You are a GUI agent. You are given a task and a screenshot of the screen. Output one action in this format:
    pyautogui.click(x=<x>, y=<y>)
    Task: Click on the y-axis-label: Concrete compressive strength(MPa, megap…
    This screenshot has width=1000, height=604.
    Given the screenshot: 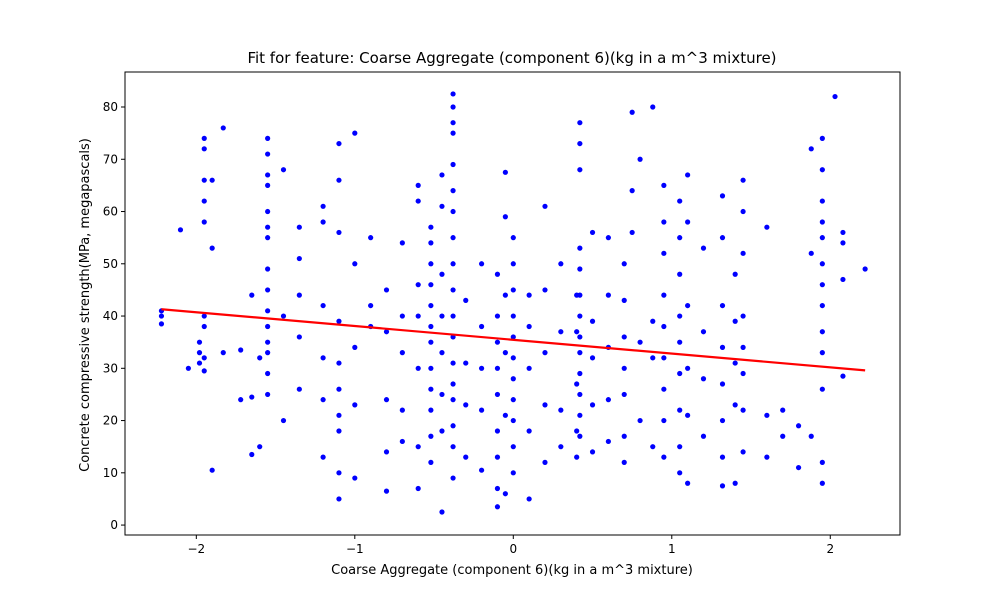 What is the action you would take?
    pyautogui.click(x=85, y=305)
    